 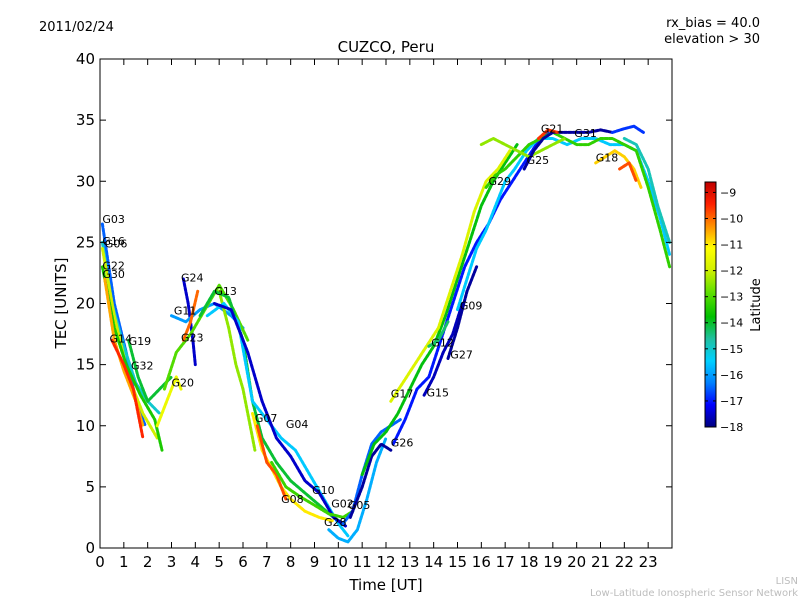 I want to click on satellite-label: G05, so click(x=359, y=505).